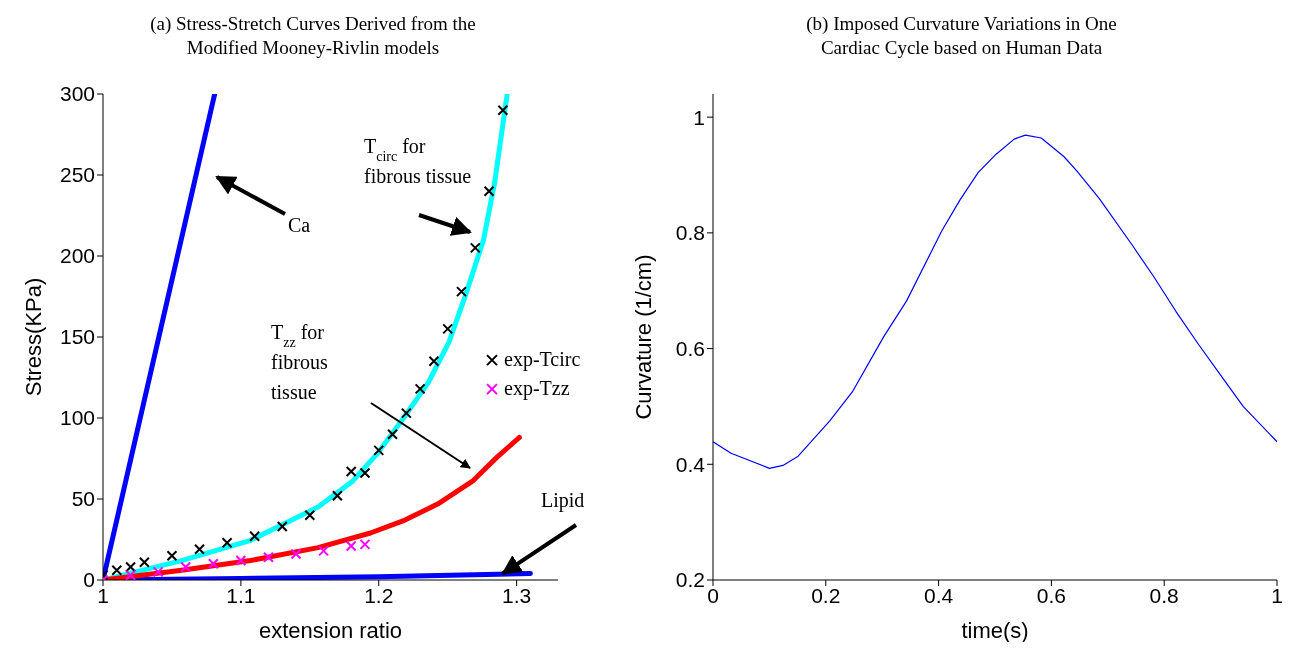 Image resolution: width=1313 pixels, height=668 pixels. Describe the element at coordinates (517, 595) in the screenshot. I see `x-tick-label: 1.3` at that location.